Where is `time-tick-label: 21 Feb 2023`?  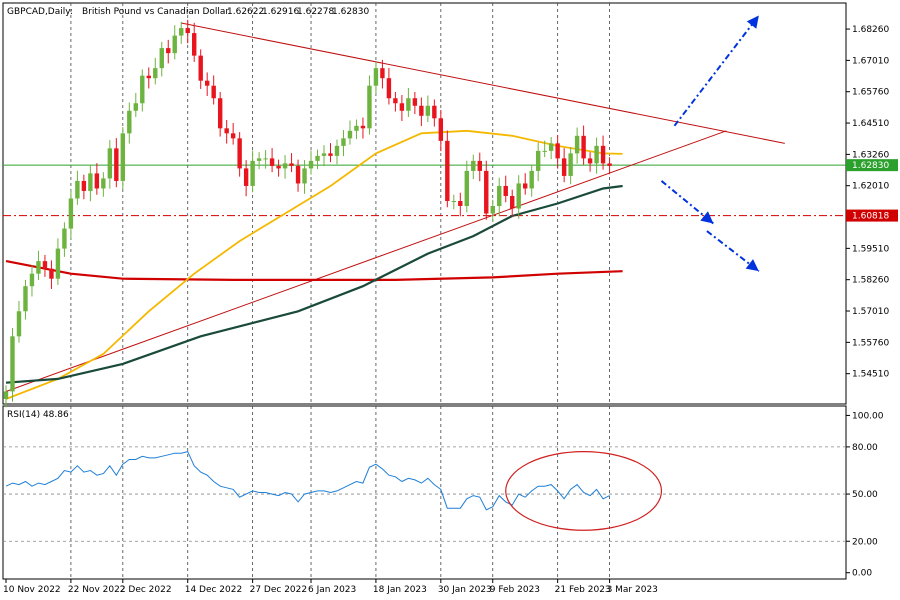 time-tick-label: 21 Feb 2023 is located at coordinates (583, 590).